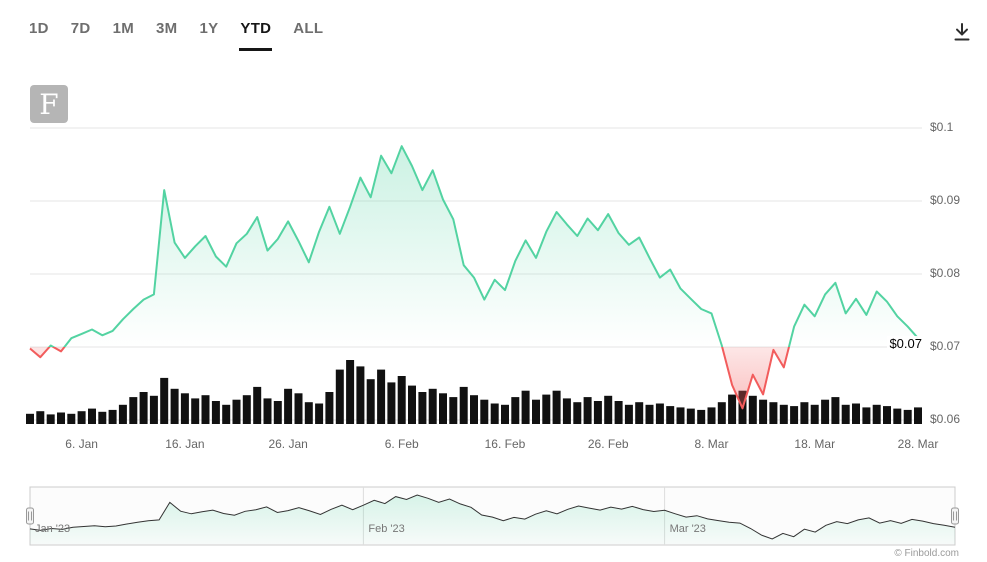 The height and width of the screenshot is (562, 987). Describe the element at coordinates (288, 444) in the screenshot. I see `x-axis-label: 26. Jan` at that location.